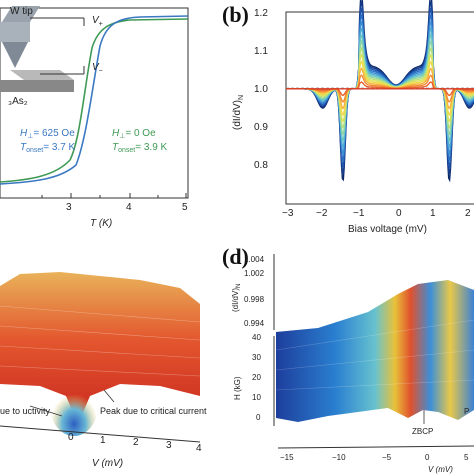 This screenshot has height=474, width=474. What do you see at coordinates (71, 437) in the screenshot?
I see `c-xtick-0: 0` at bounding box center [71, 437].